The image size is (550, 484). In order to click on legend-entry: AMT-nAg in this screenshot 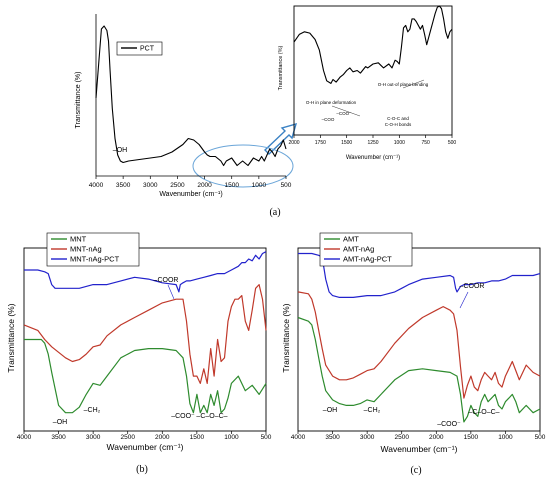, I will do `click(358, 249)`.